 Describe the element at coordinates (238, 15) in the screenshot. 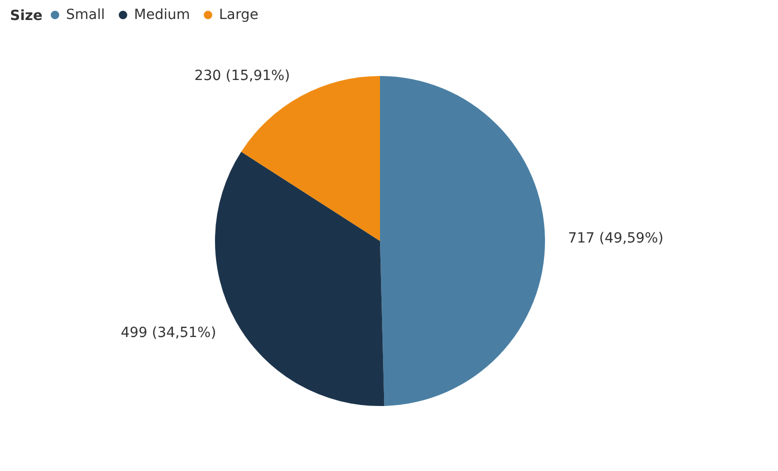

I see `legend-label: Large` at that location.